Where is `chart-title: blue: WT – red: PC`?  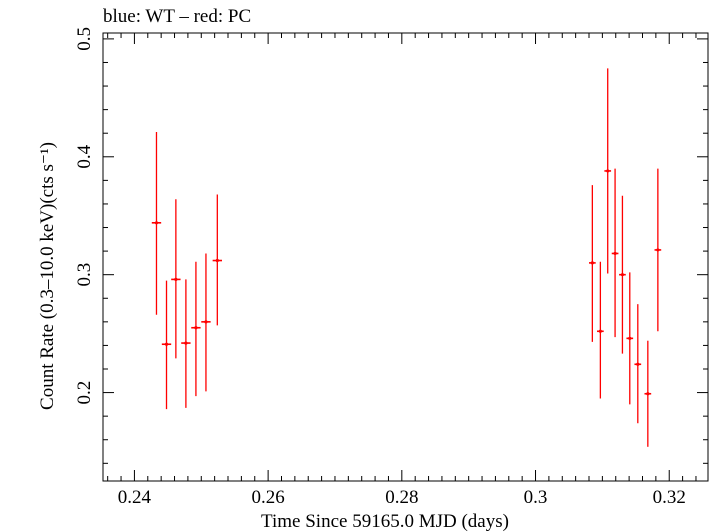
chart-title: blue: WT – red: PC is located at coordinates (177, 16).